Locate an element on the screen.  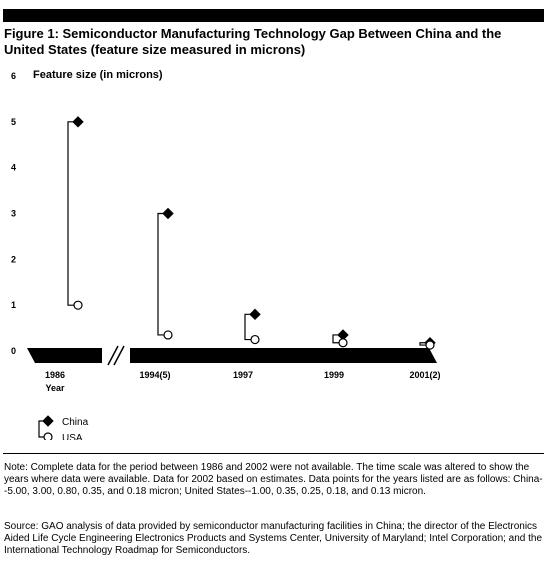
timeline-bar-right is located at coordinates (283, 355).